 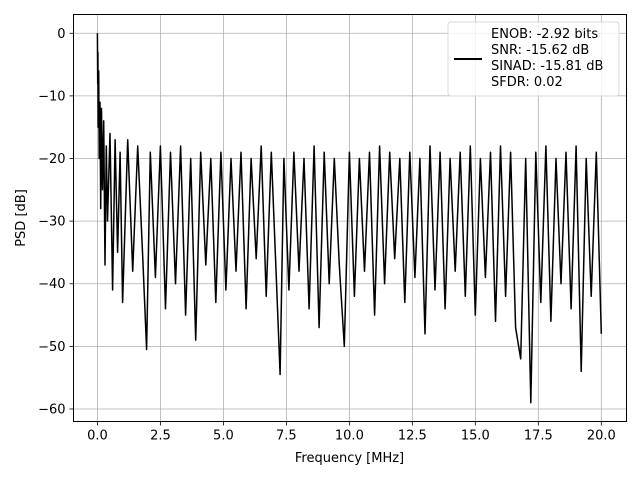 I want to click on legend-line-3: SFDR: 0.02, so click(x=527, y=82).